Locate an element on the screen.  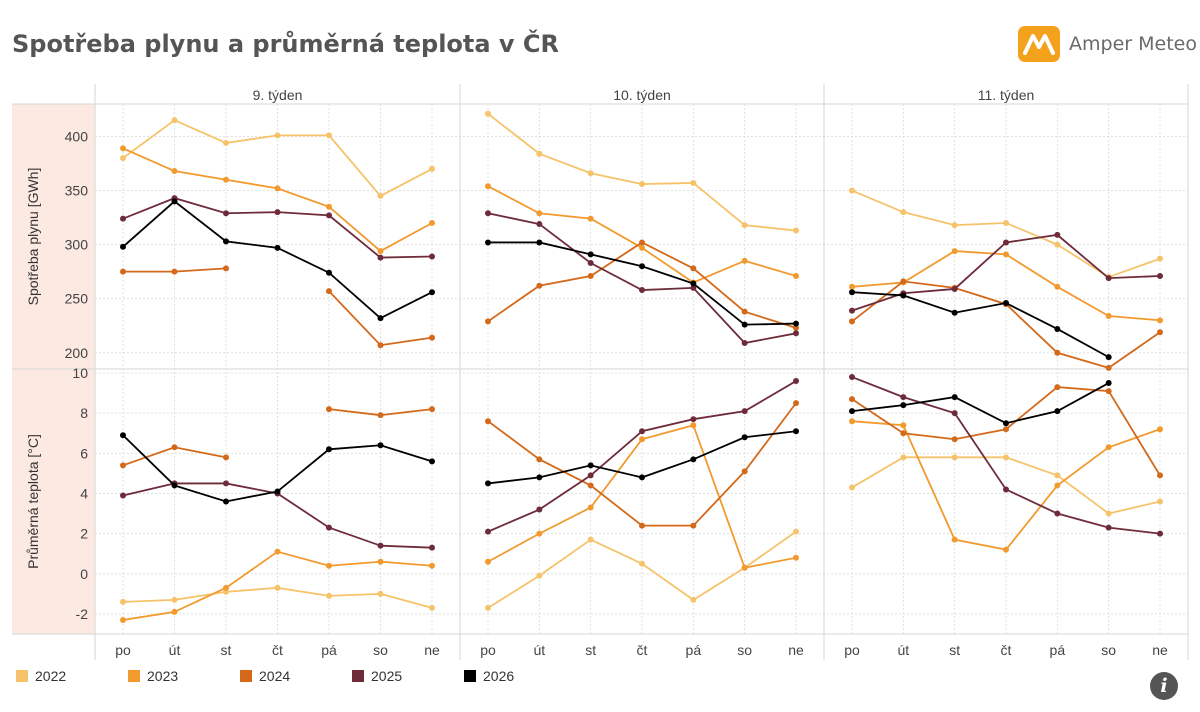
y-tick-label: 8 is located at coordinates (84, 413).